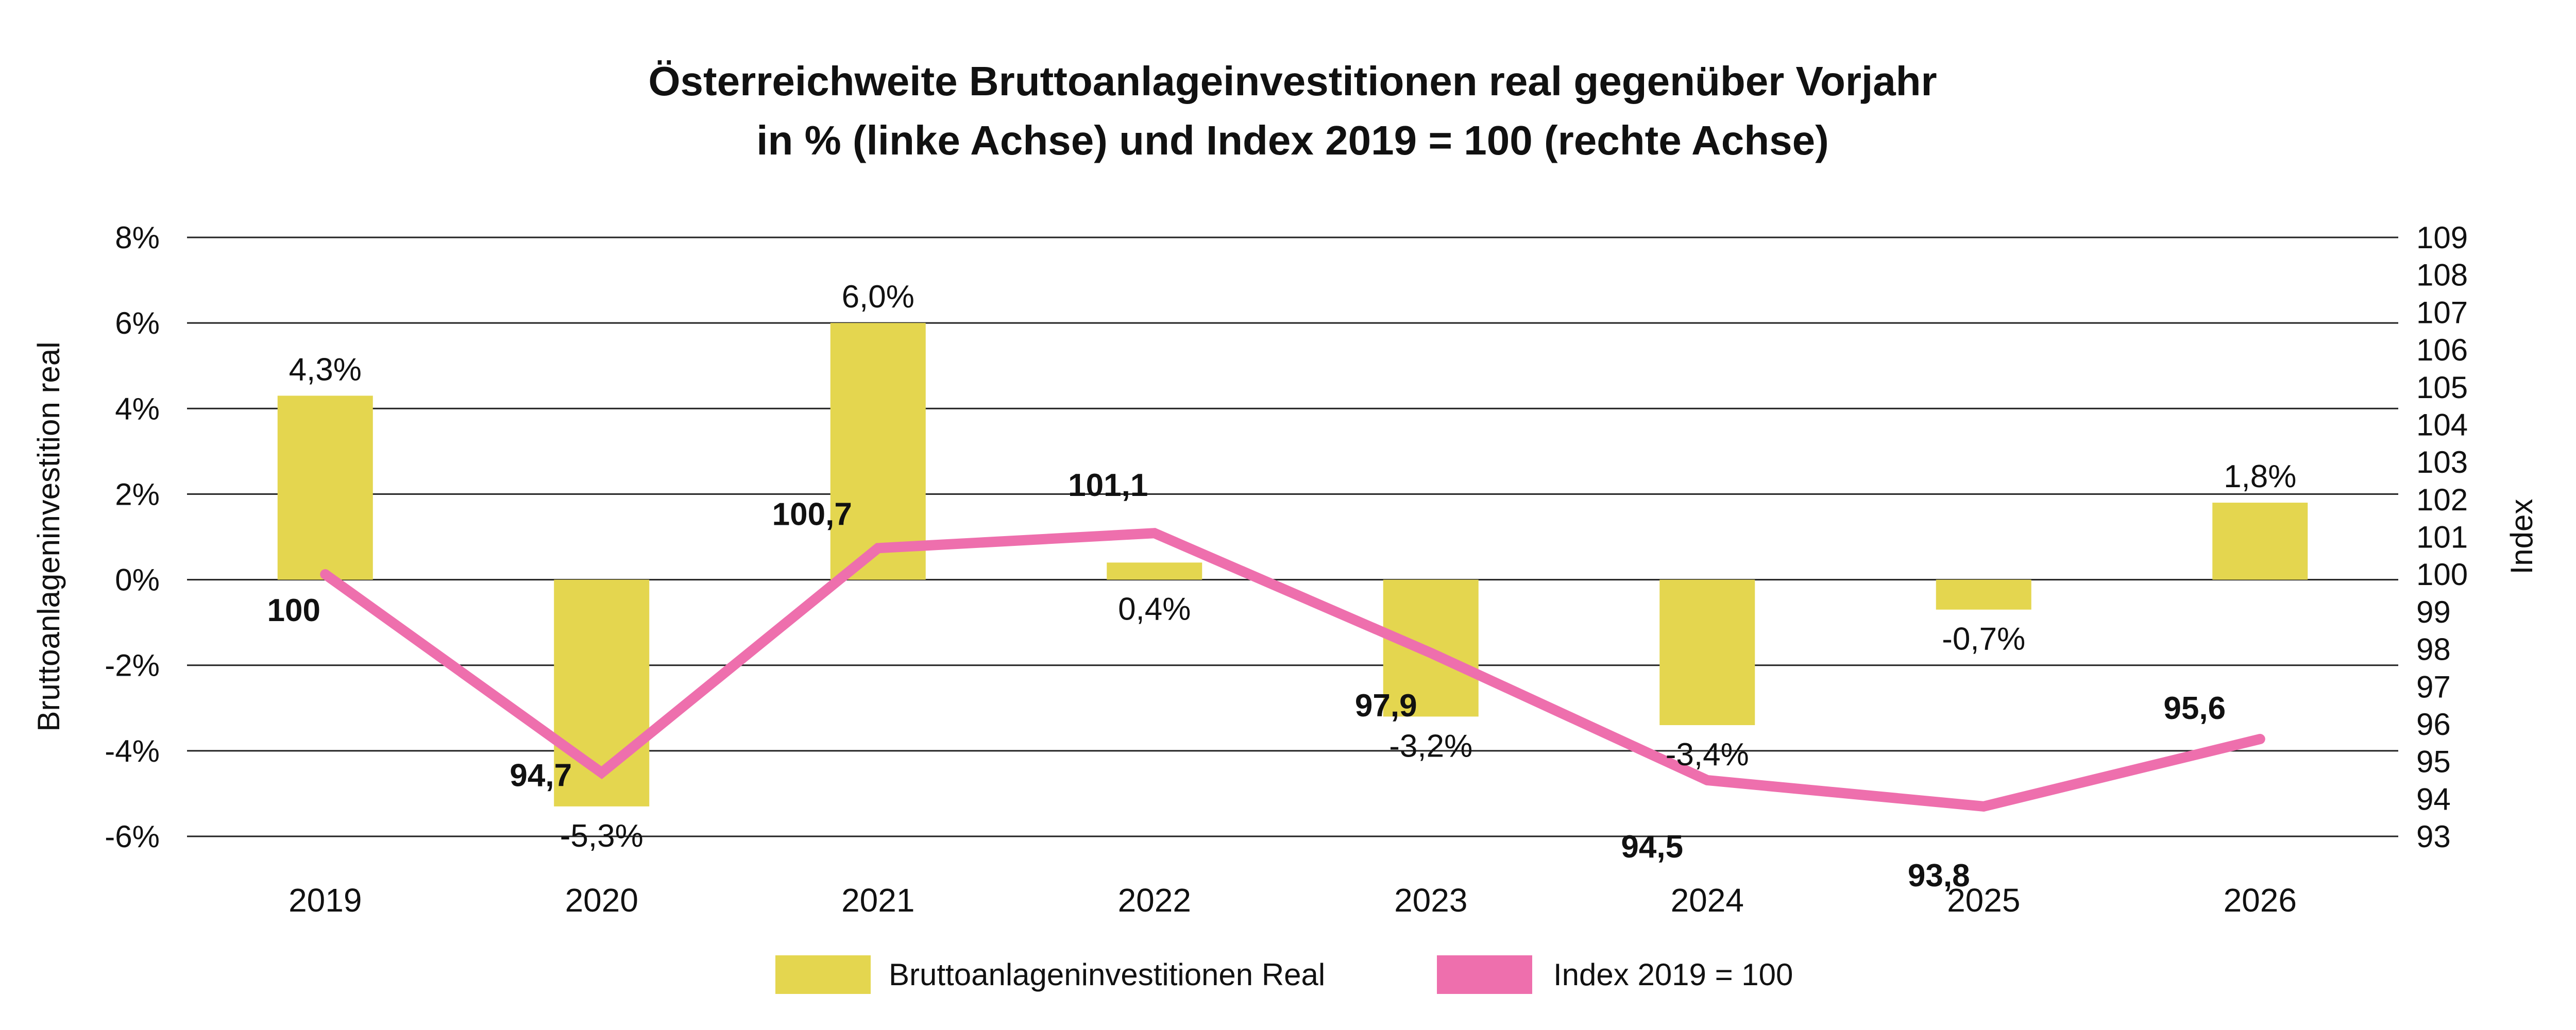 The image size is (2576, 1030). What do you see at coordinates (1652, 847) in the screenshot?
I see `index-label-2024: 94,5` at bounding box center [1652, 847].